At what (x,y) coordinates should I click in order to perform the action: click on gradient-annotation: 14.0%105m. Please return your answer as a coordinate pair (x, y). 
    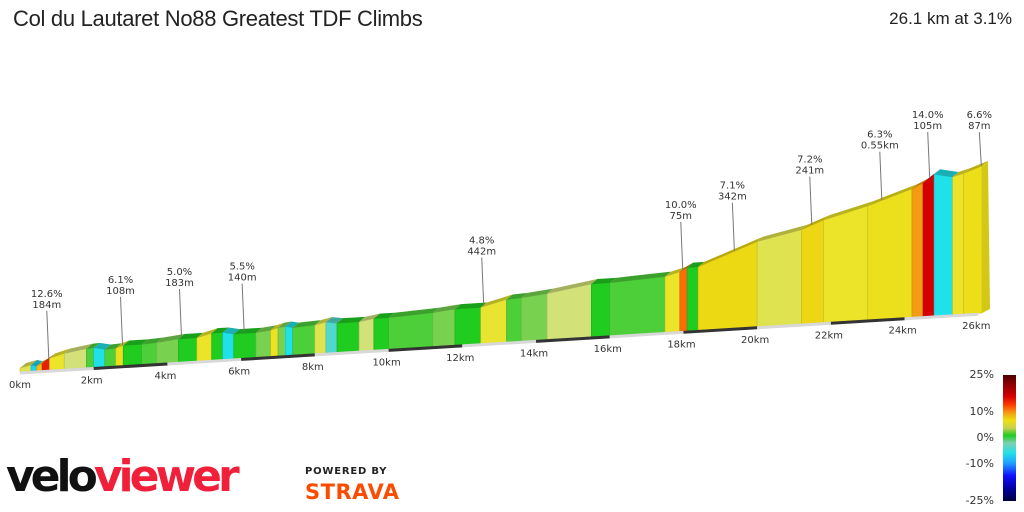
    Looking at the image, I should click on (928, 144).